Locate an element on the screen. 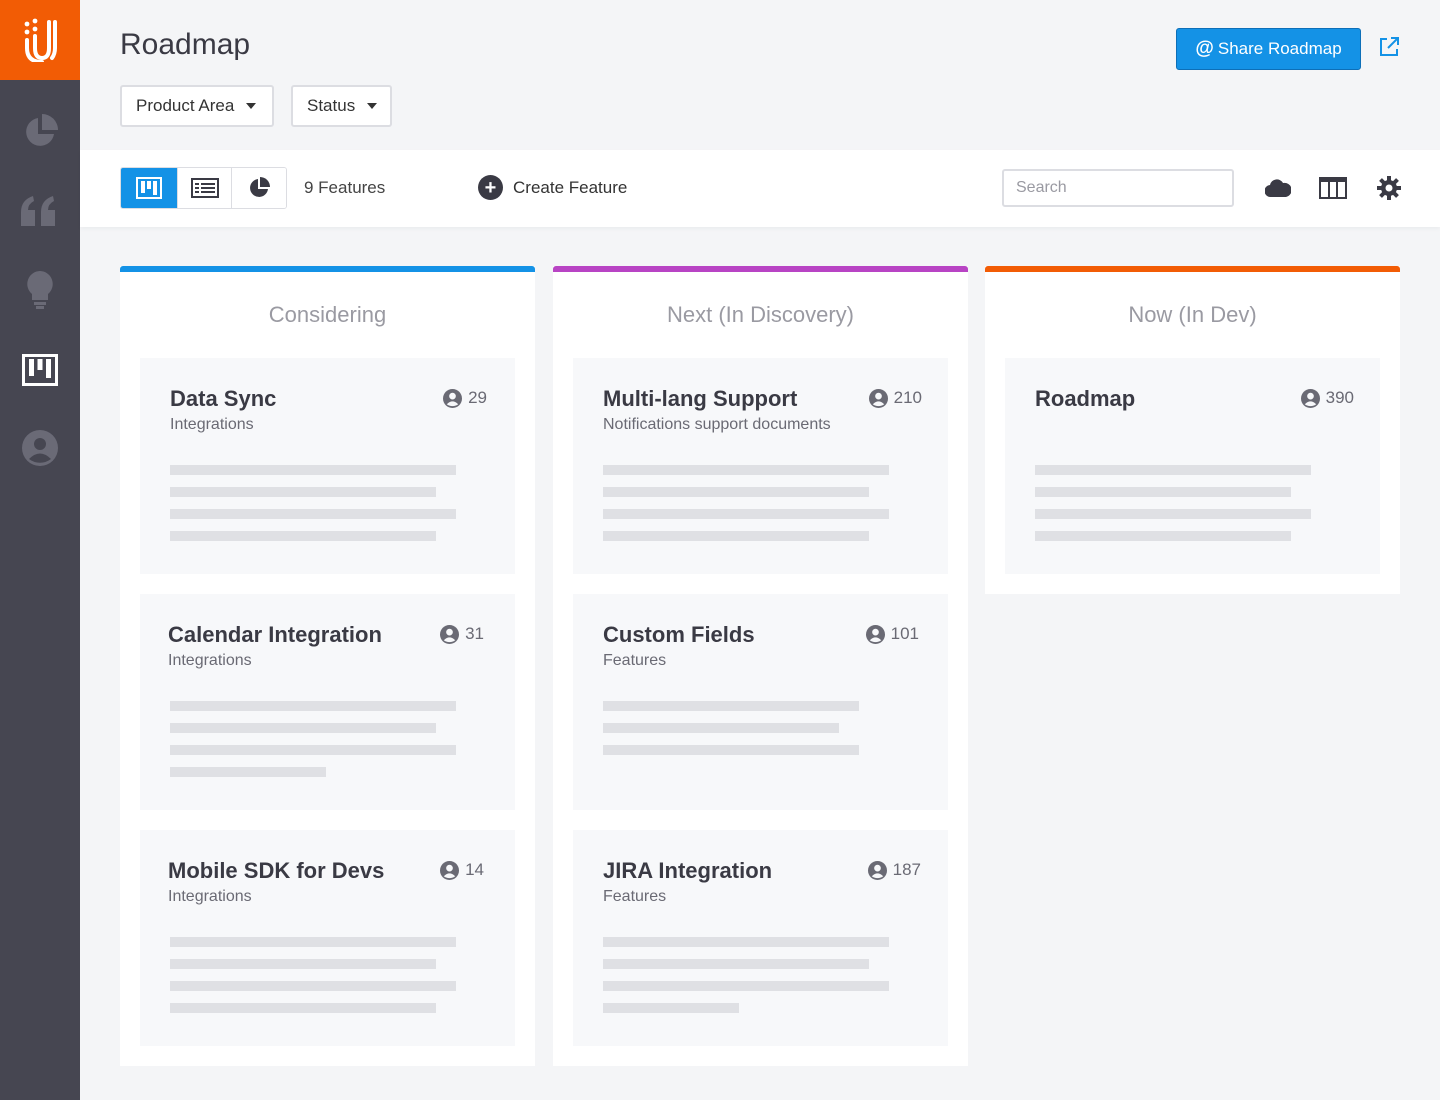 This screenshot has height=1100, width=1440. card-title: Multi-lang Support is located at coordinates (700, 398).